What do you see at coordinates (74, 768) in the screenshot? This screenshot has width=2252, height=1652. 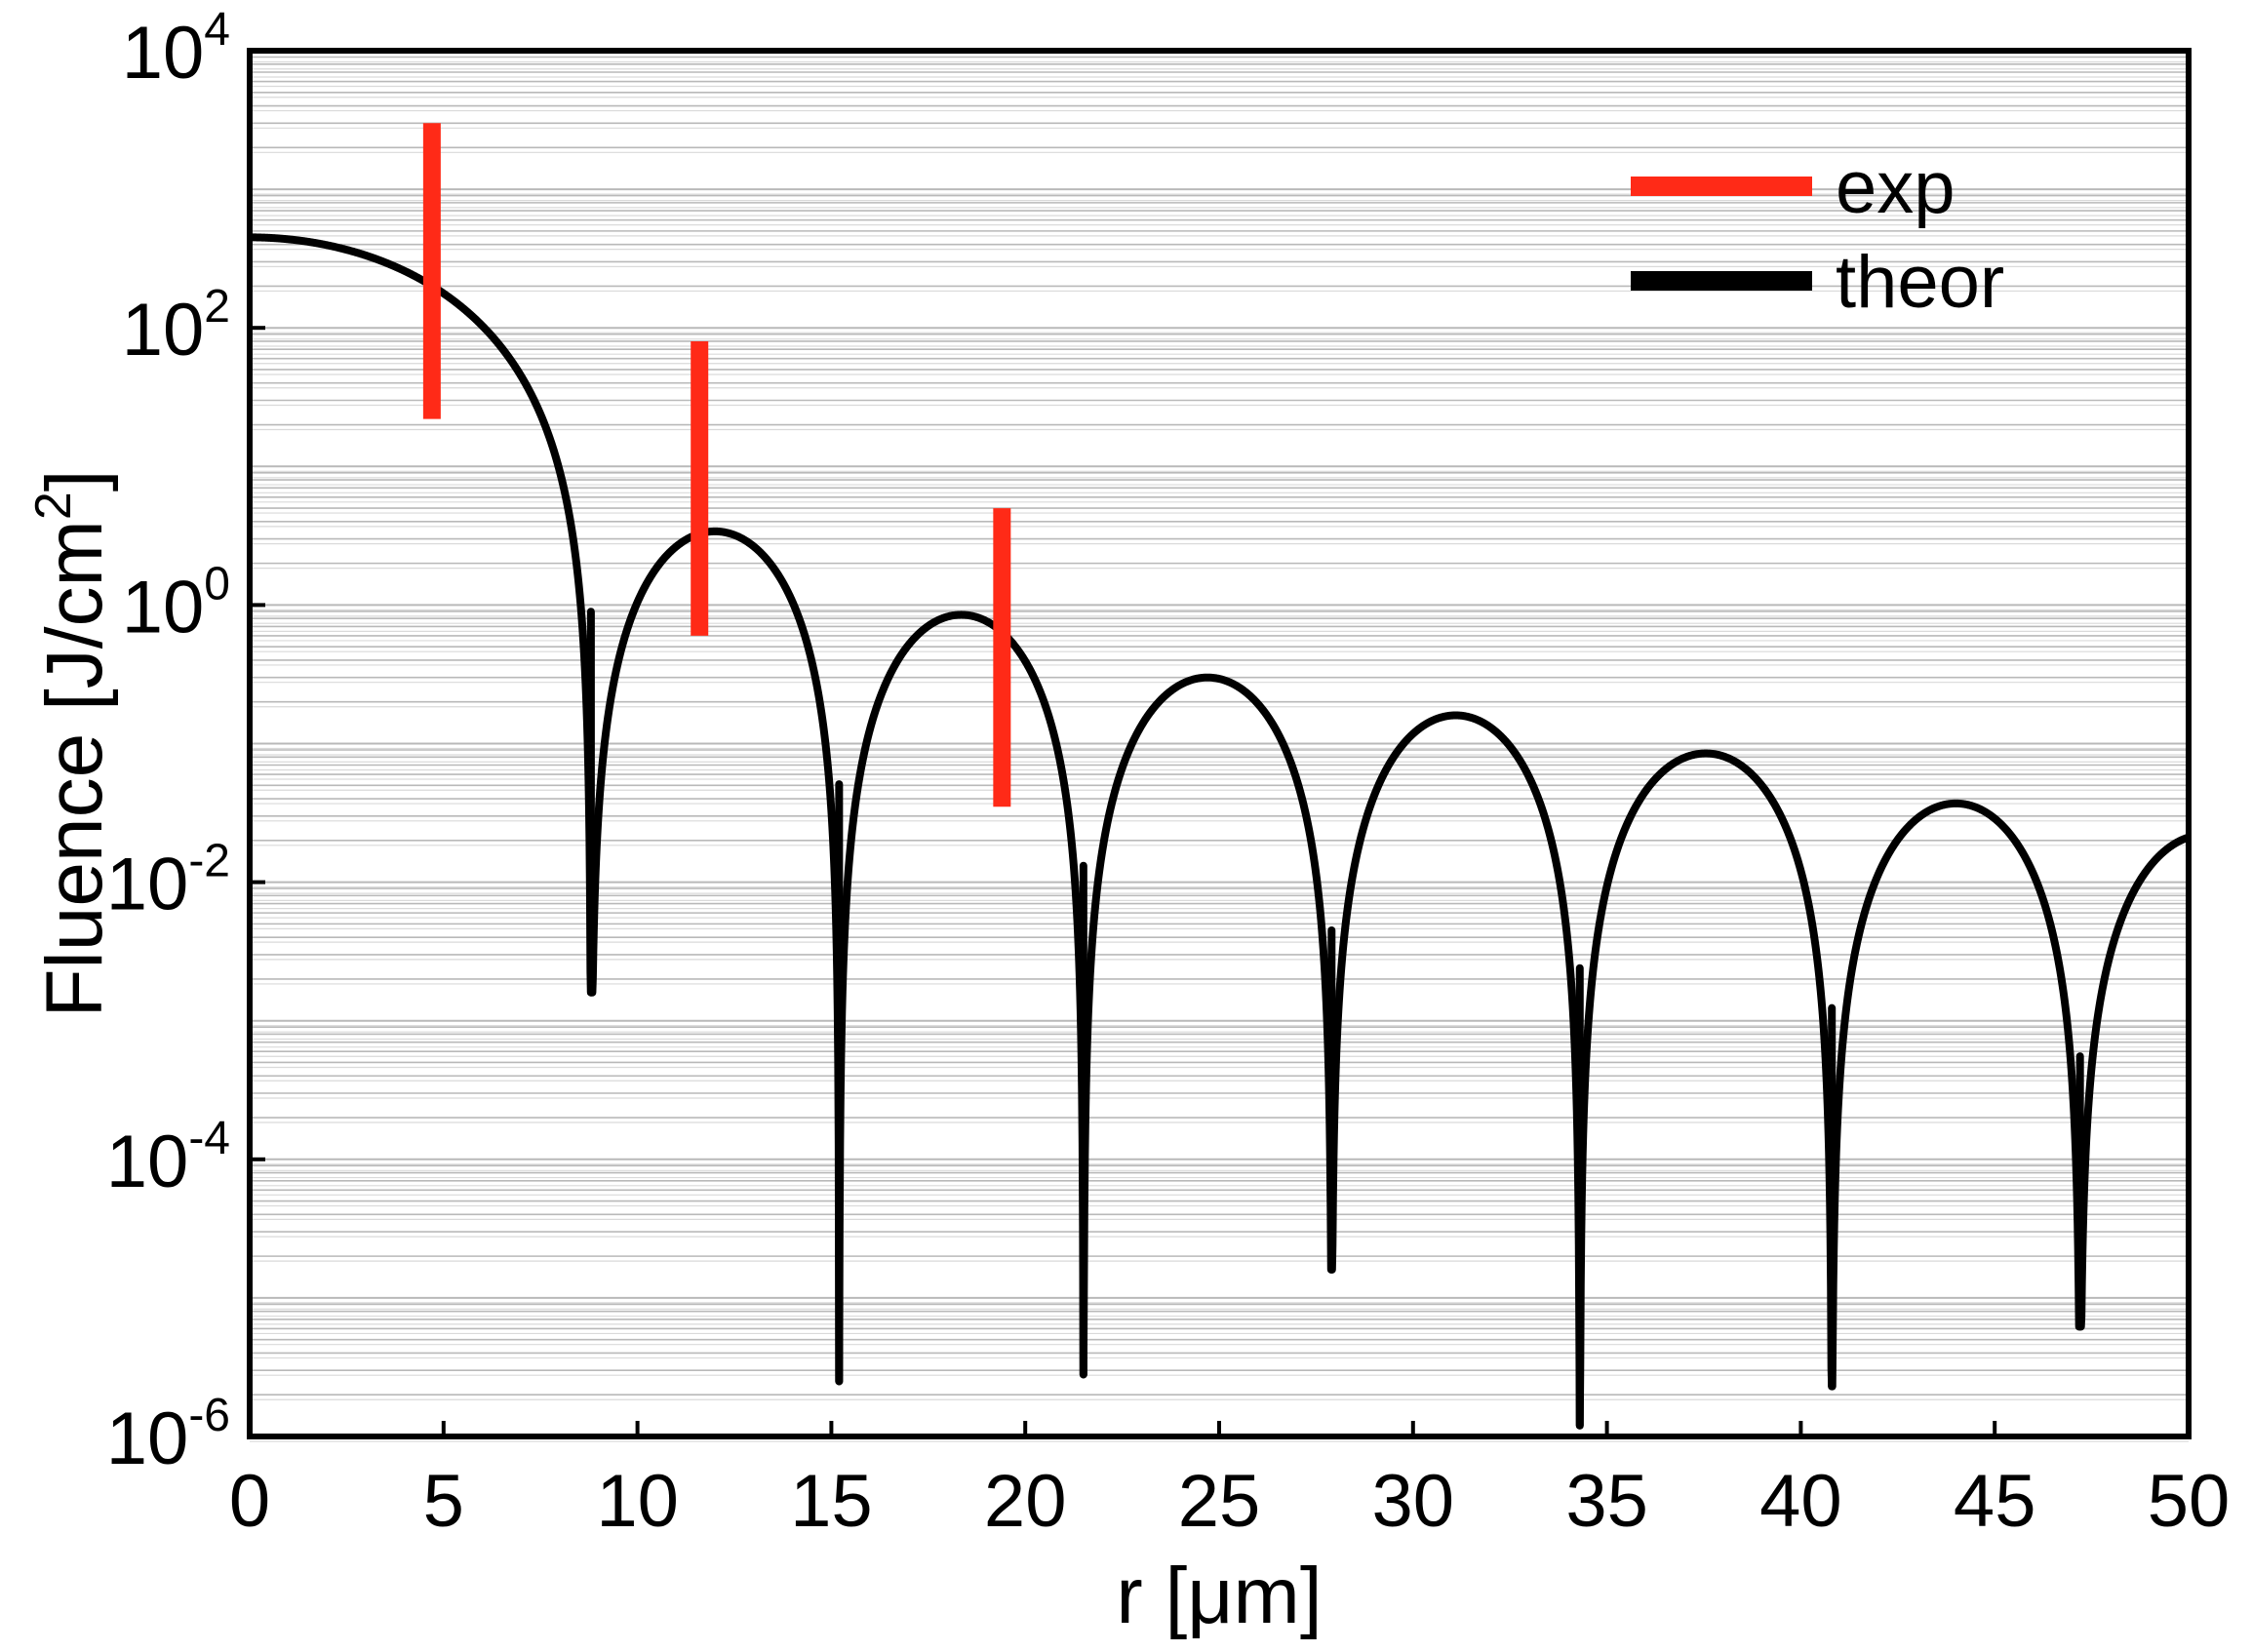 I see `y-axis-title-main: Fluence [J/cm` at bounding box center [74, 768].